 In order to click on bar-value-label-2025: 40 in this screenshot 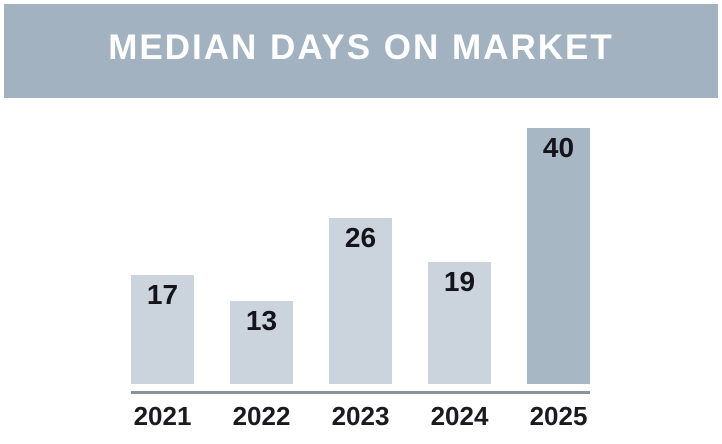, I will do `click(558, 147)`.